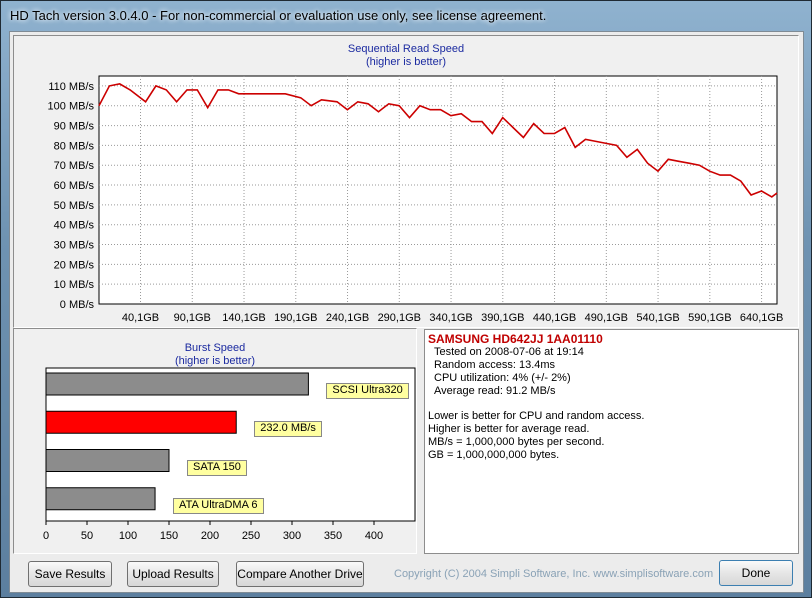 The width and height of the screenshot is (812, 598). What do you see at coordinates (495, 391) in the screenshot?
I see `average-read: Average read: 91.2 MB/s` at bounding box center [495, 391].